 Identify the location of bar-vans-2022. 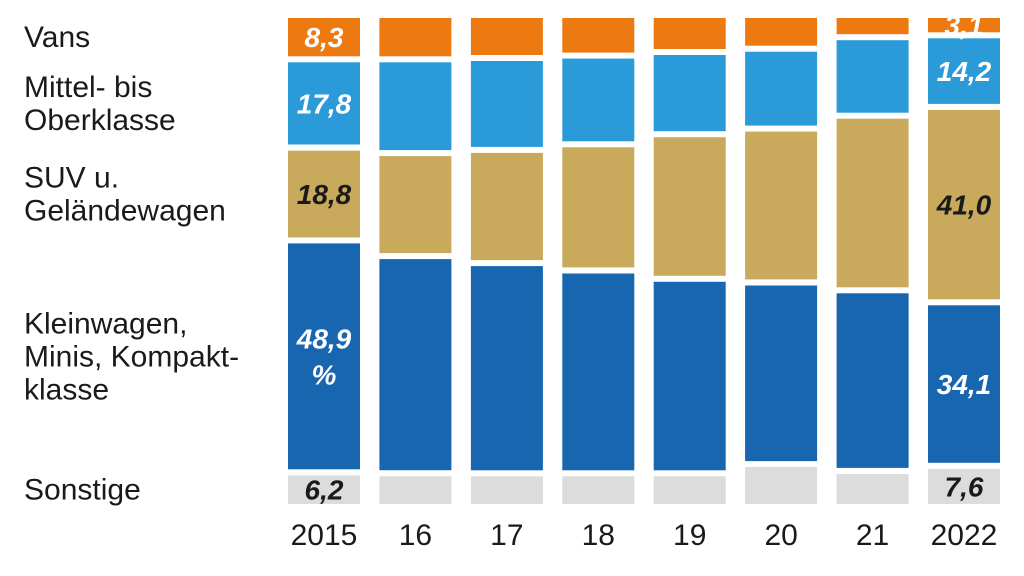
(964, 25).